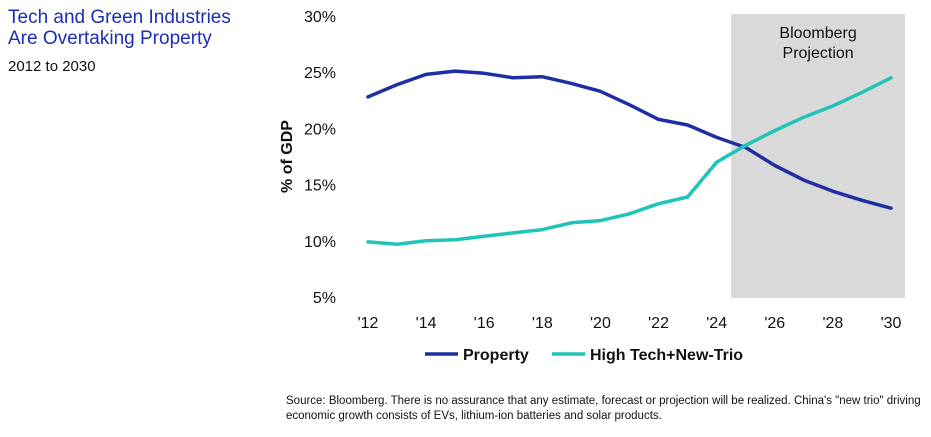 This screenshot has height=437, width=931. Describe the element at coordinates (484, 323) in the screenshot. I see `x-tick-label: '16` at that location.